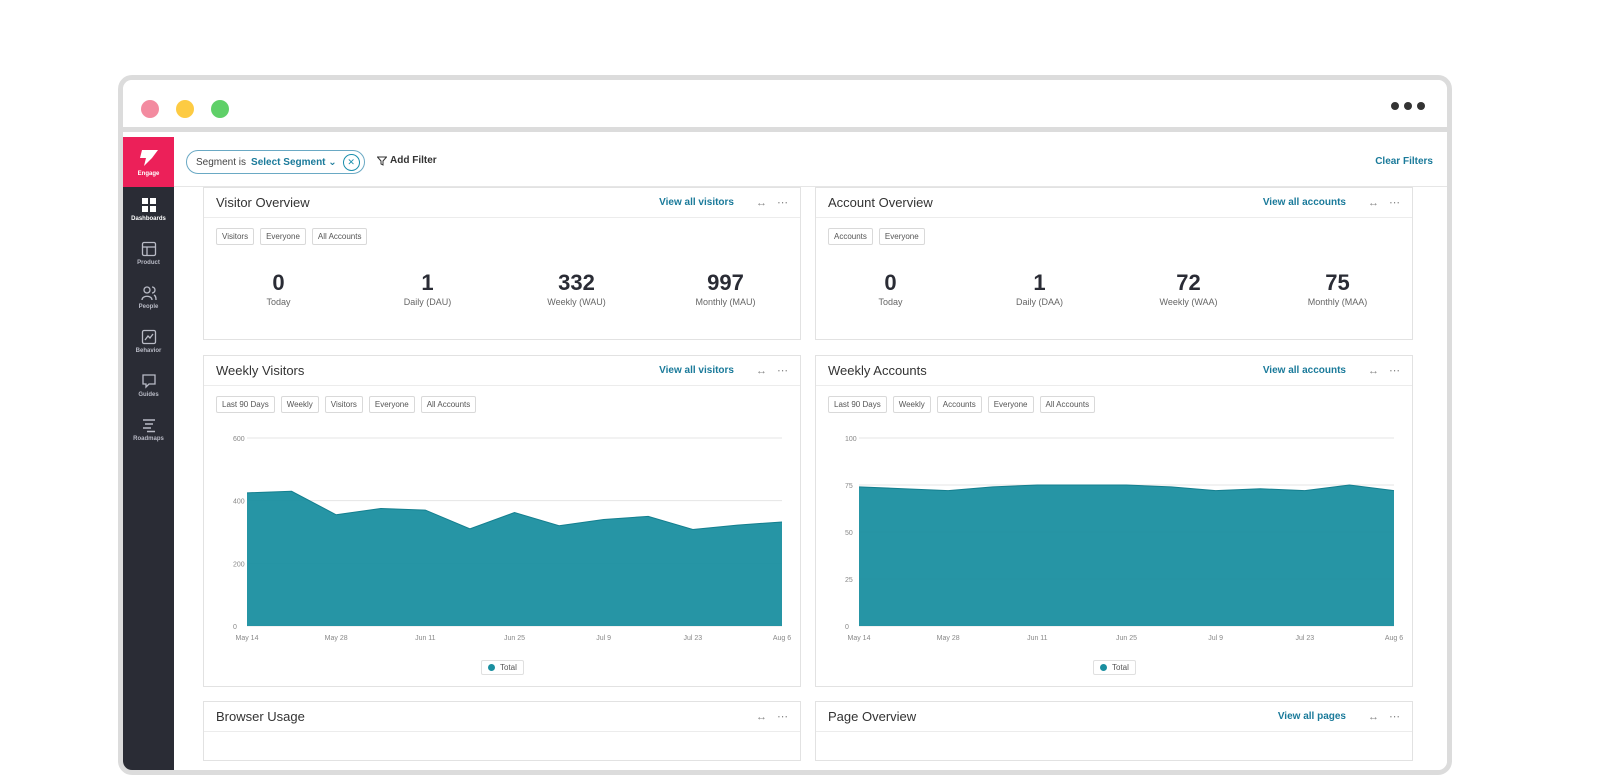  I want to click on card-title: Account Overview, so click(880, 202).